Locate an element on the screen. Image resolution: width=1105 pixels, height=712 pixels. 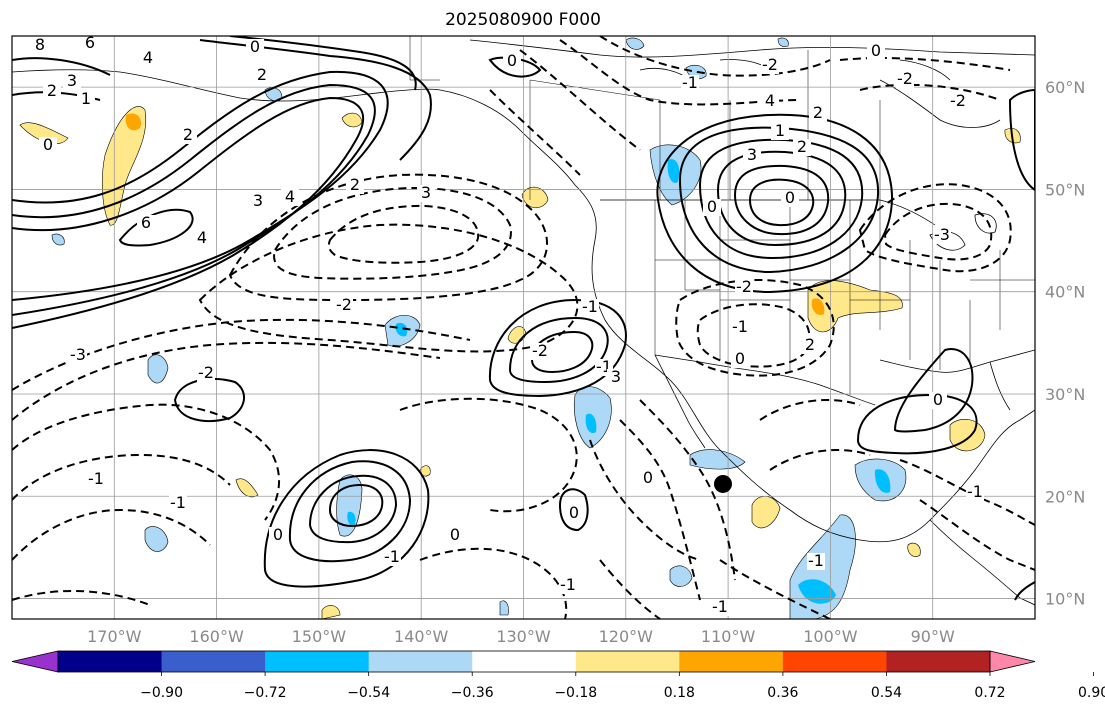
colorbar-tick-label: −0.90 is located at coordinates (161, 693).